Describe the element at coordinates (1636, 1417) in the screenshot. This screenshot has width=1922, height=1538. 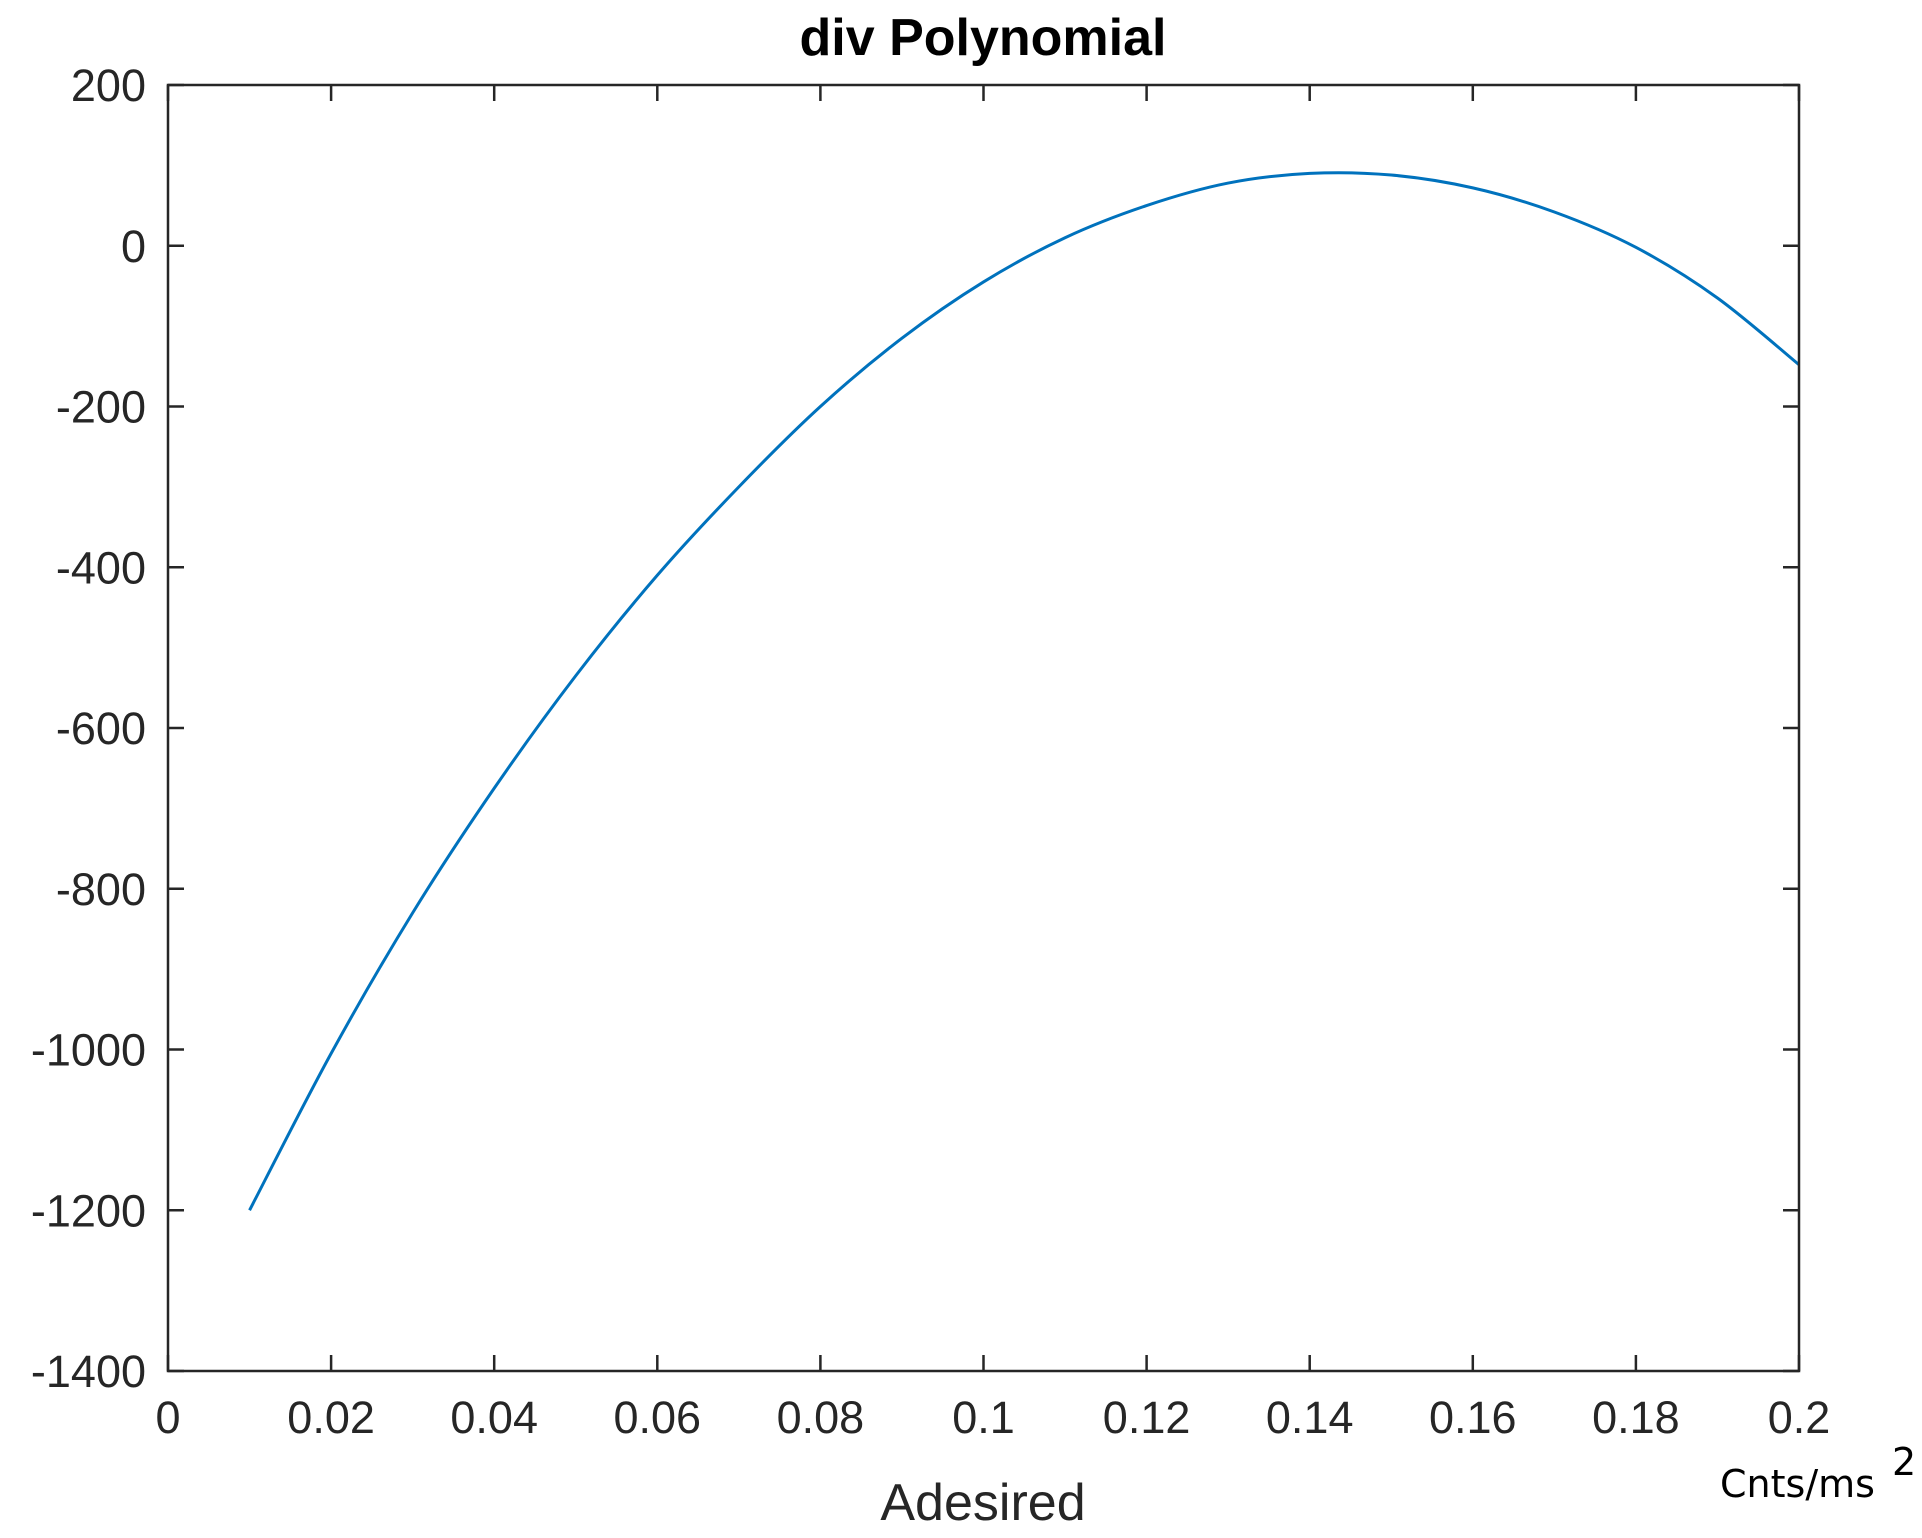
I see `x-tick-label: 0.18` at that location.